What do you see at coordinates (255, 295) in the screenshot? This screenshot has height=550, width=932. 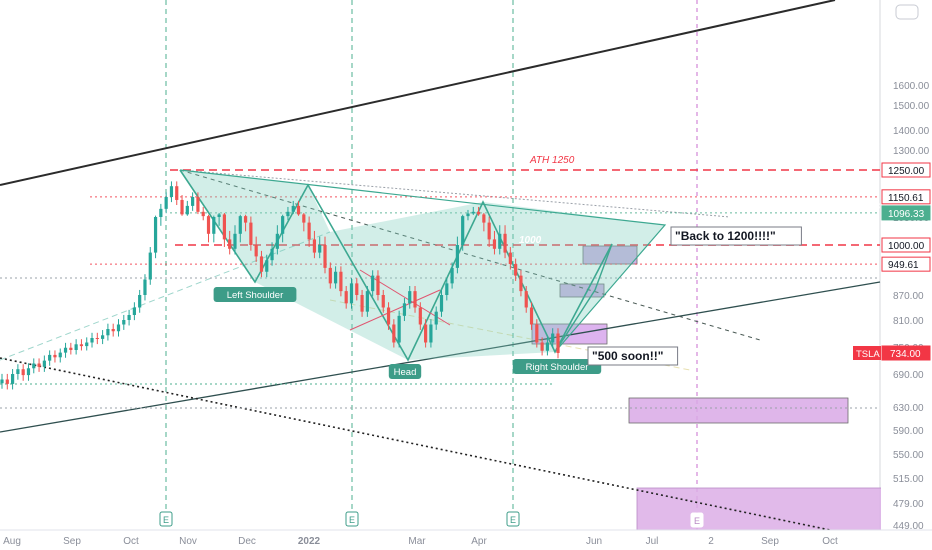 I see `left-shoulder-label: Left Shoulder` at bounding box center [255, 295].